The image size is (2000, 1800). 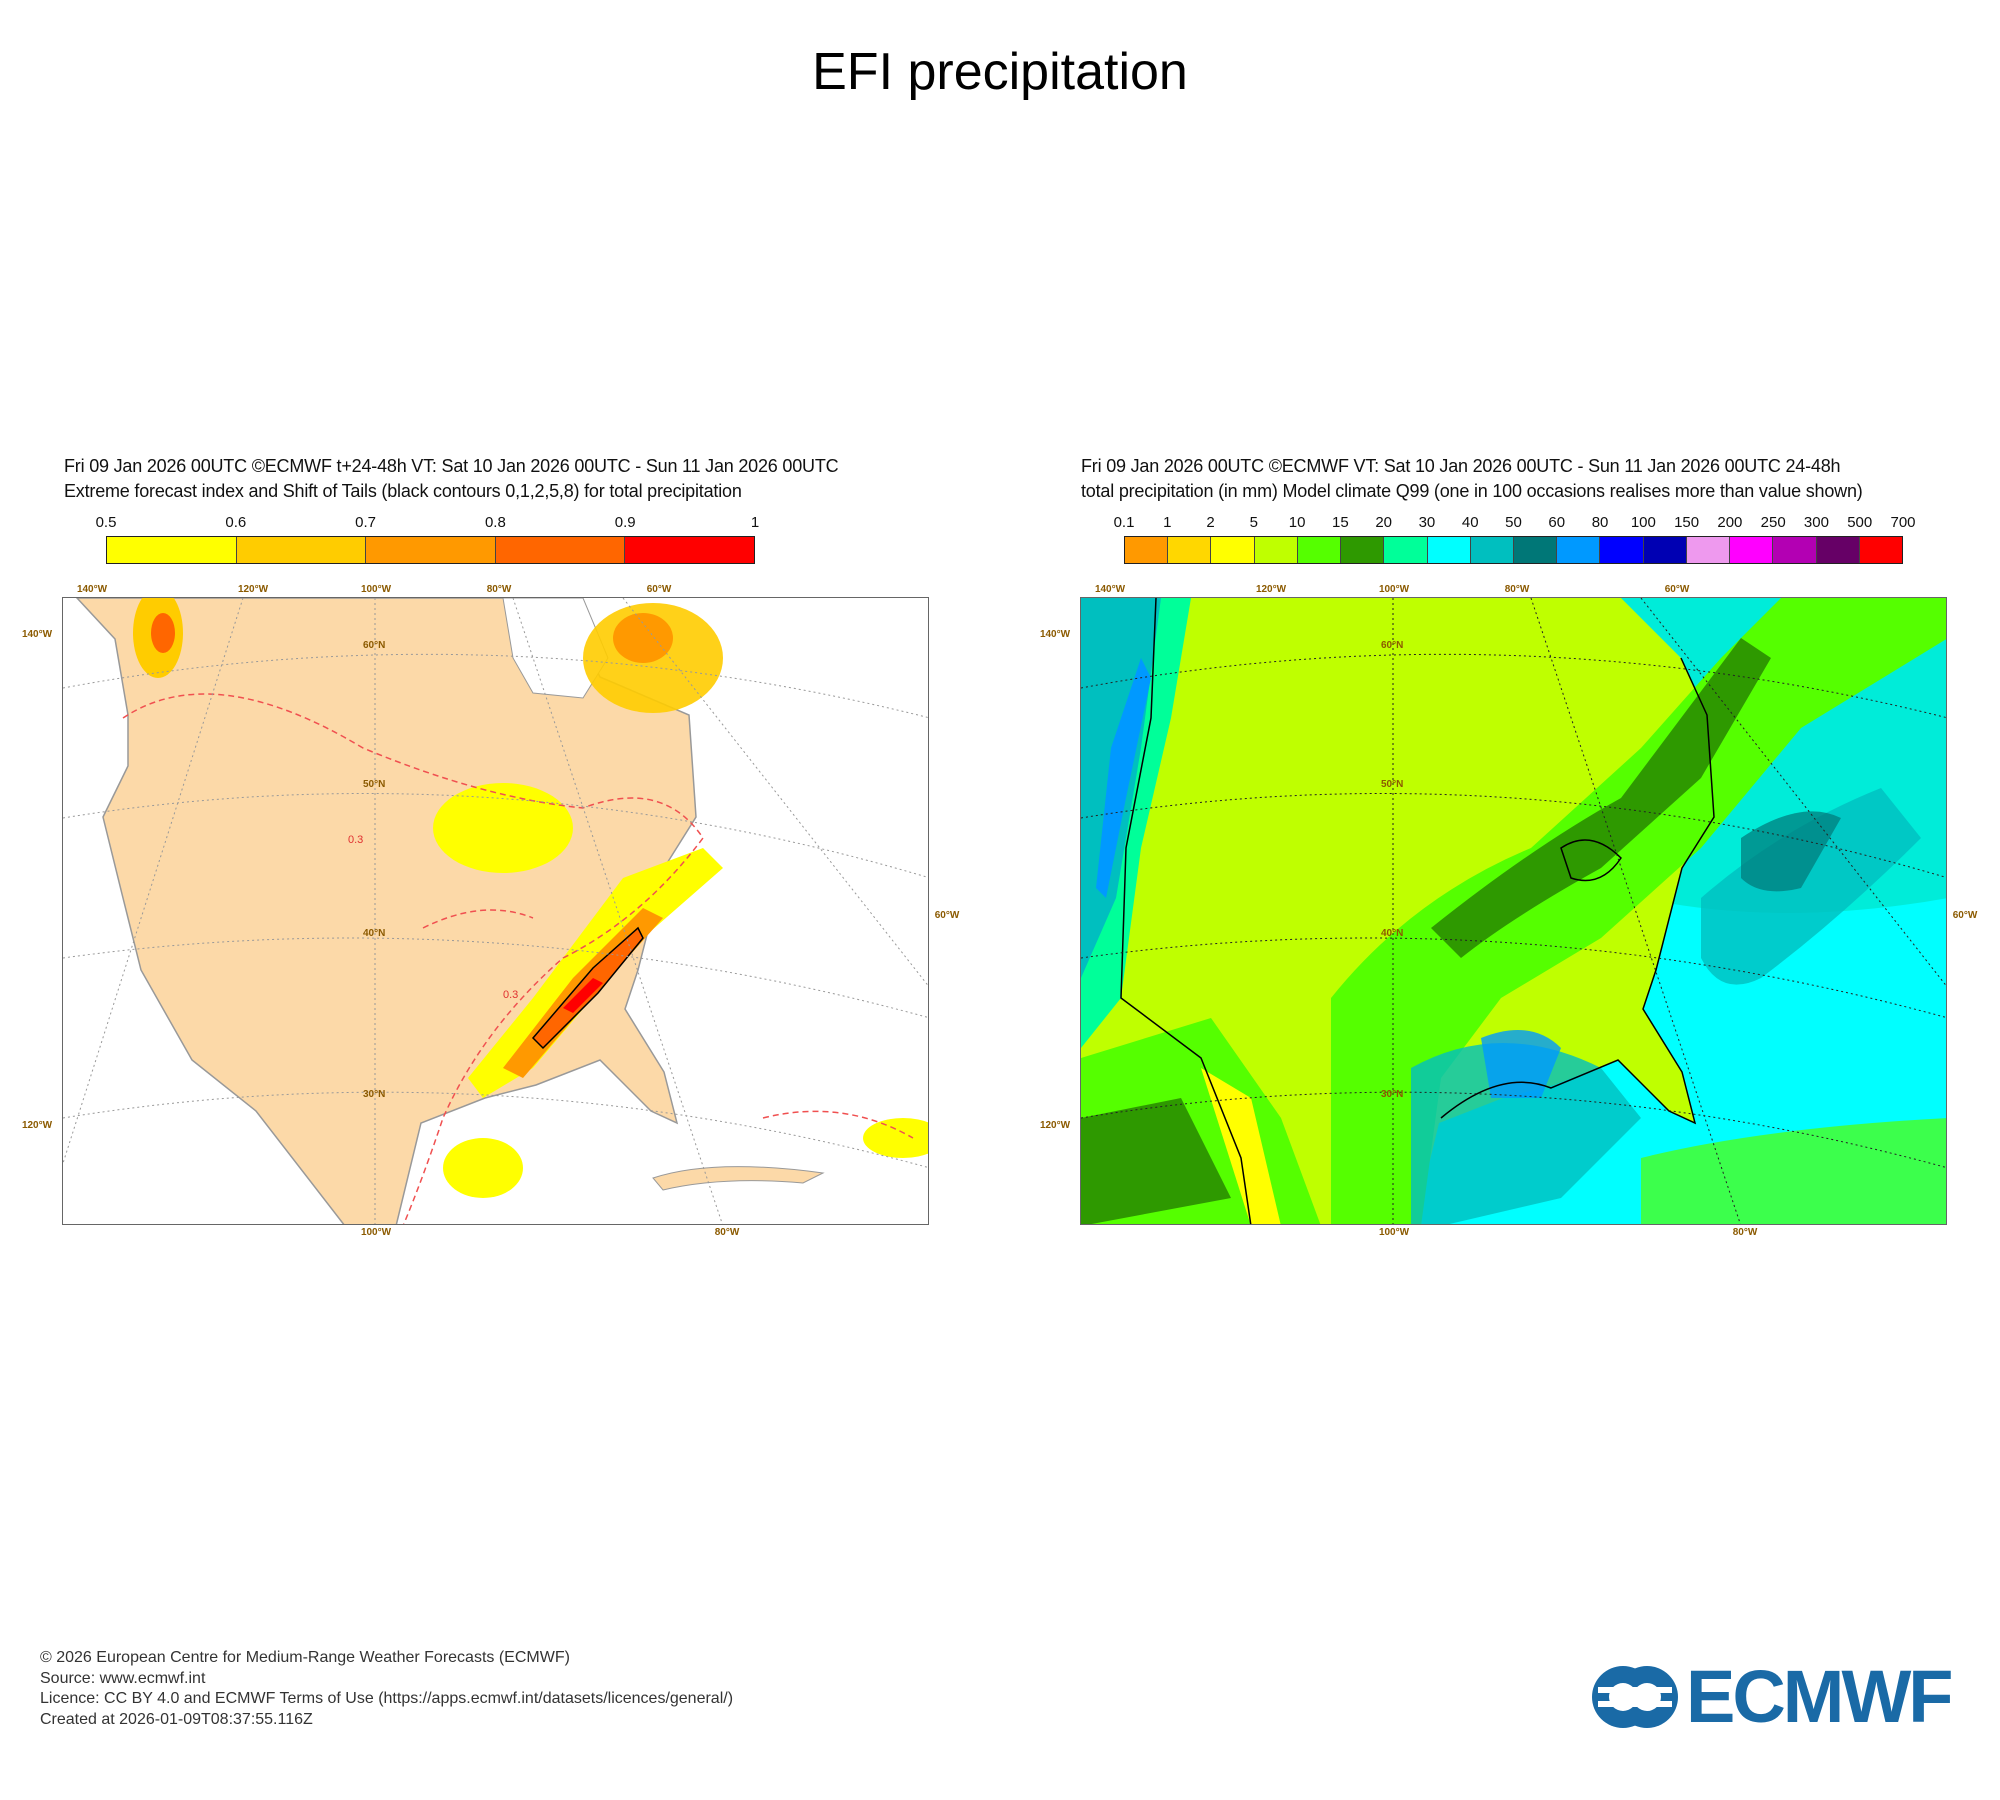 I want to click on caribbean-islands, so click(x=738, y=1178).